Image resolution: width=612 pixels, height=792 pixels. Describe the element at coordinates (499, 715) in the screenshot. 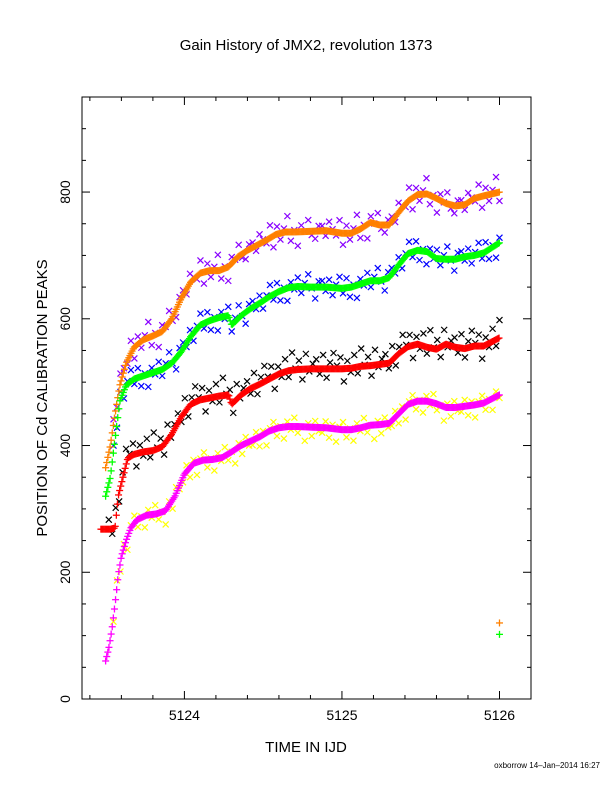

I see `x-tick-label: 5126` at that location.